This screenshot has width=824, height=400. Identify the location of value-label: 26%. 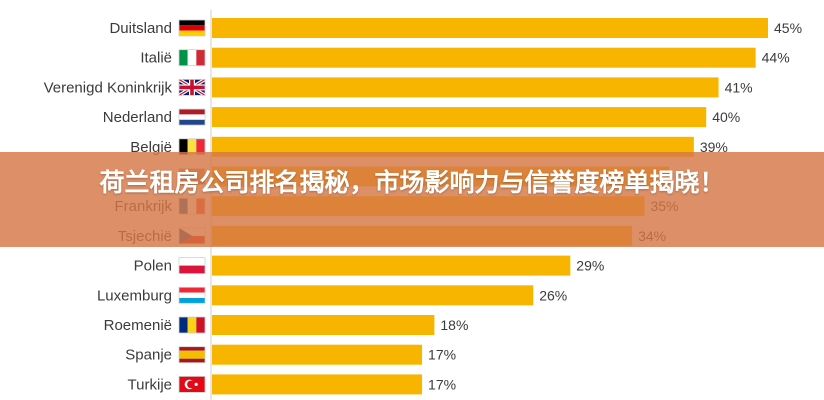
(553, 295).